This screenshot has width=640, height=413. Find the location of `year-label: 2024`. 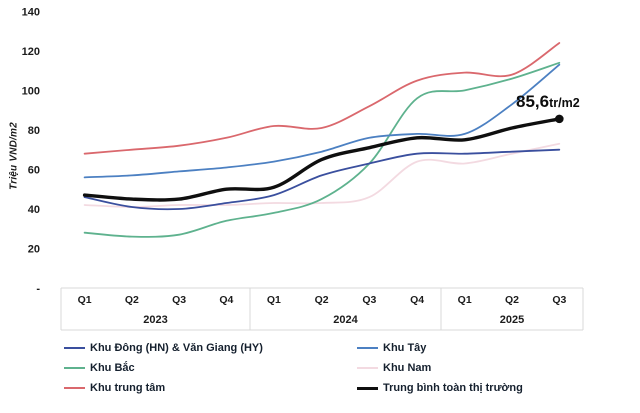

year-label: 2024 is located at coordinates (345, 320).